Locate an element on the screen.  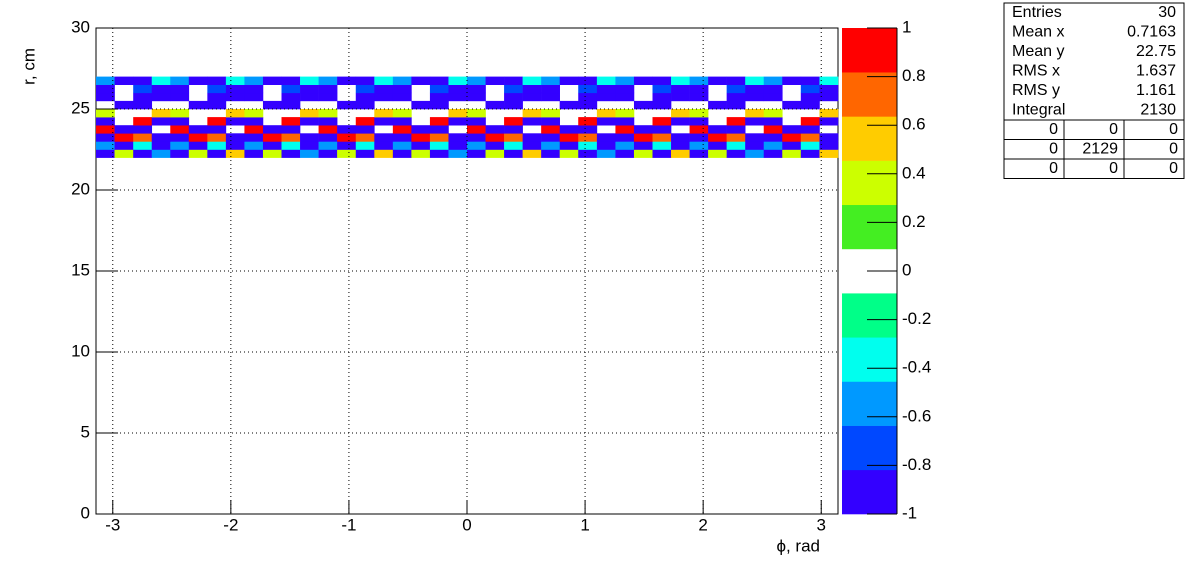
stat-label: Mean x is located at coordinates (1038, 31).